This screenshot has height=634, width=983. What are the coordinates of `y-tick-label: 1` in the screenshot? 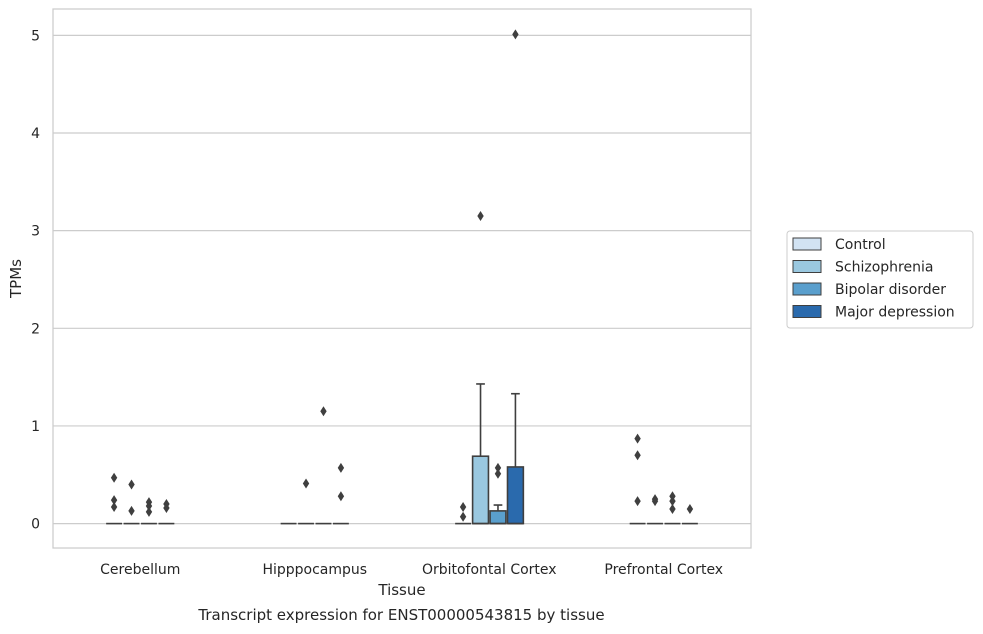 It's located at (35, 427).